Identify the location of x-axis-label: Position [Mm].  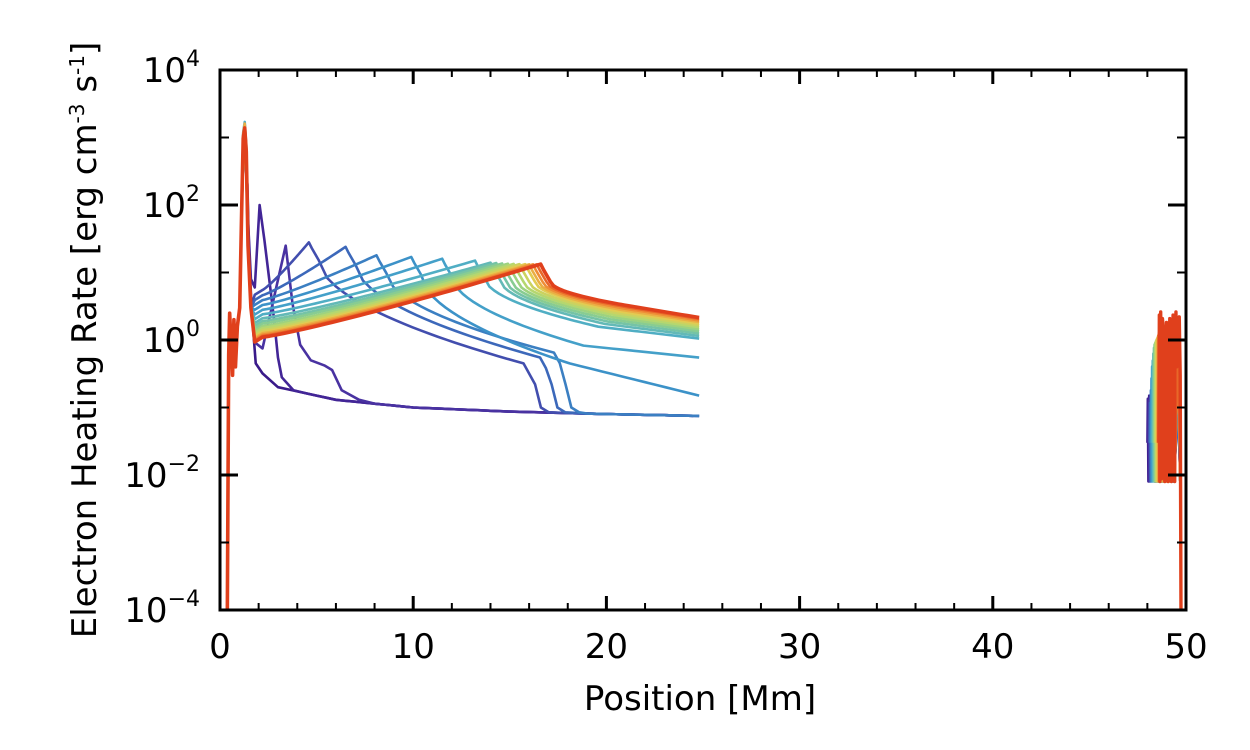
(700, 699).